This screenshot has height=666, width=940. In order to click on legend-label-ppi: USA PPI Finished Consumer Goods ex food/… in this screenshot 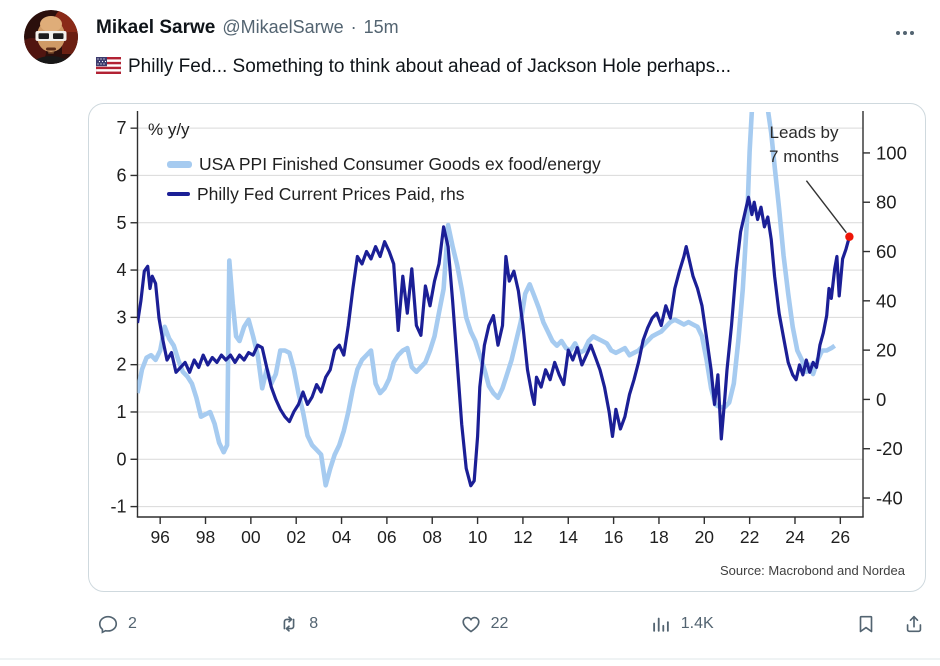, I will do `click(400, 163)`.